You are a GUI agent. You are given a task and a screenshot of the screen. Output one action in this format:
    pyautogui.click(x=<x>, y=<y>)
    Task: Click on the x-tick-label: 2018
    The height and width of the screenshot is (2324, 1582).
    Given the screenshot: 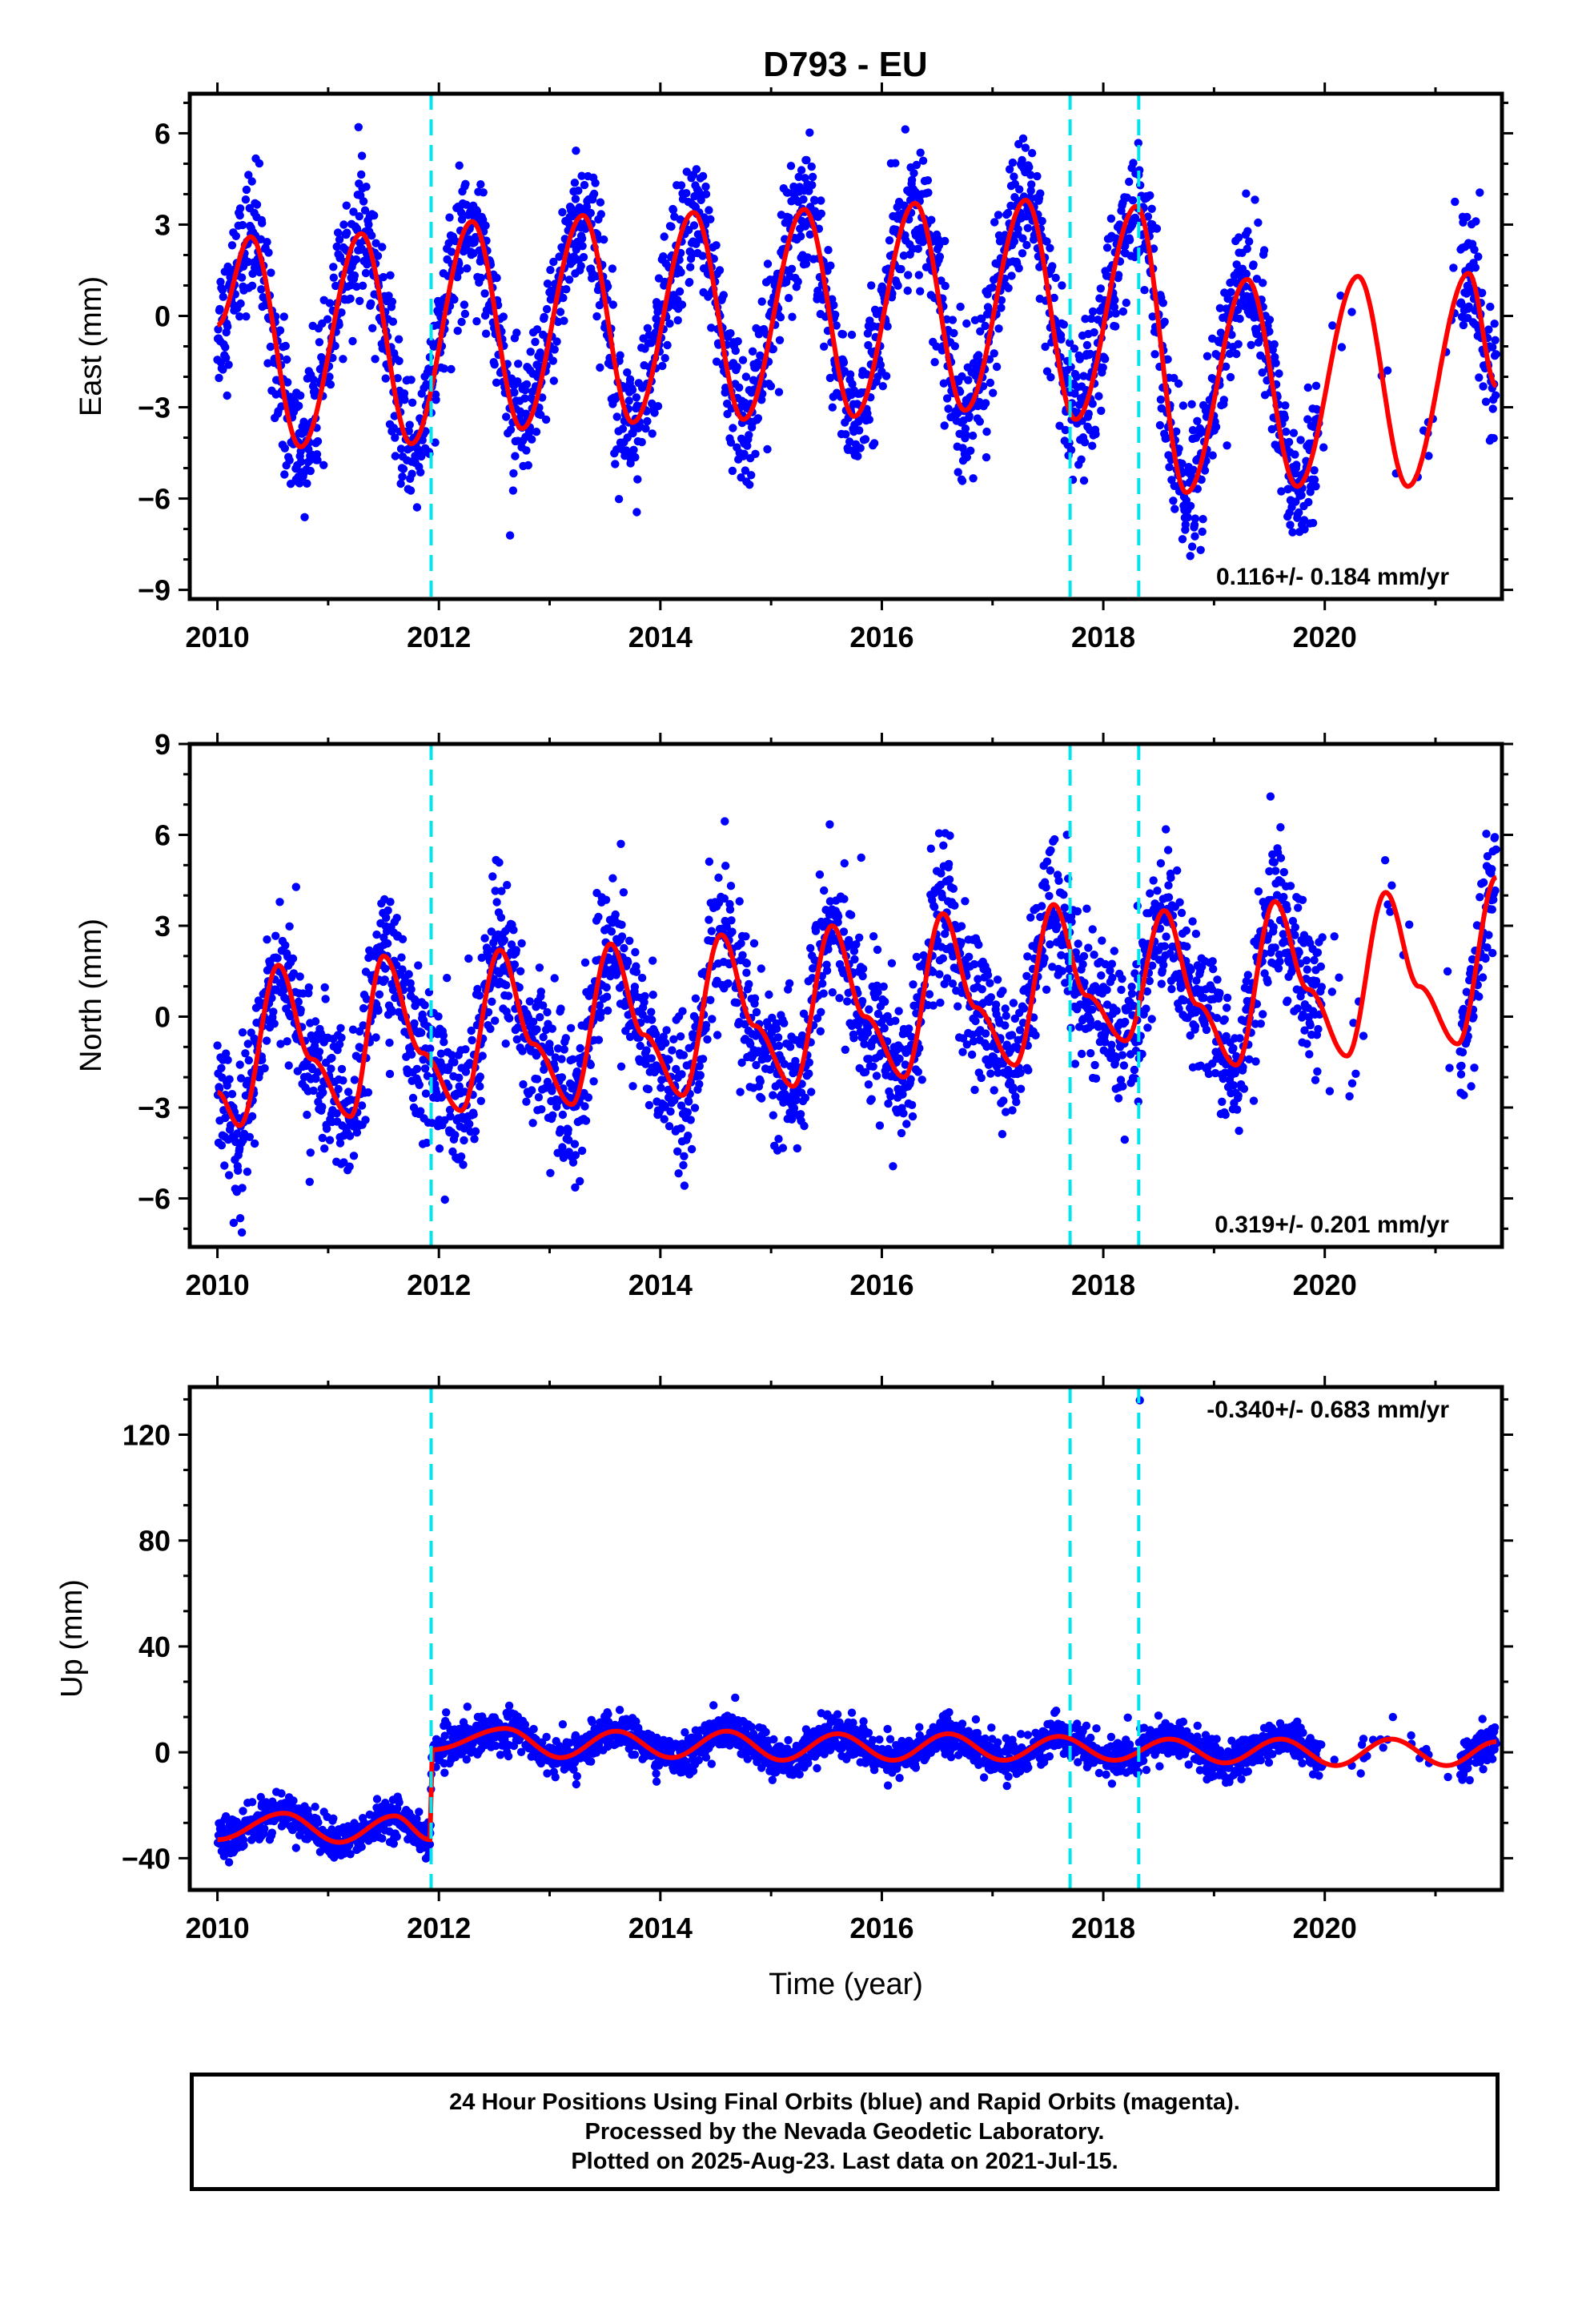 What is the action you would take?
    pyautogui.click(x=1103, y=637)
    